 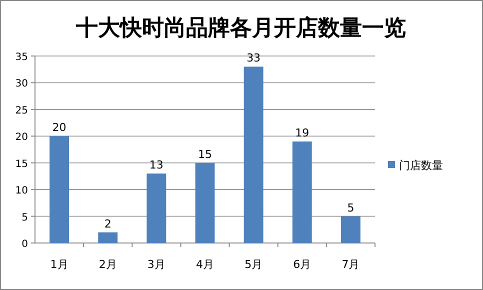 What do you see at coordinates (351, 264) in the screenshot?
I see `x-tick-label: 7月` at bounding box center [351, 264].